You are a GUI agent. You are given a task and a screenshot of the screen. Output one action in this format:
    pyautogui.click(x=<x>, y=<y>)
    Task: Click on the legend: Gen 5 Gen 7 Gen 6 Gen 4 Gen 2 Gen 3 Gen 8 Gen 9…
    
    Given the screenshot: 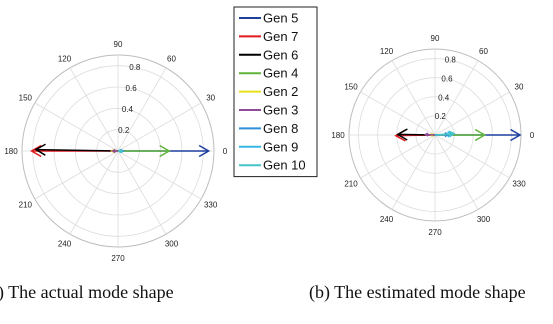 What is the action you would take?
    pyautogui.click(x=275, y=92)
    